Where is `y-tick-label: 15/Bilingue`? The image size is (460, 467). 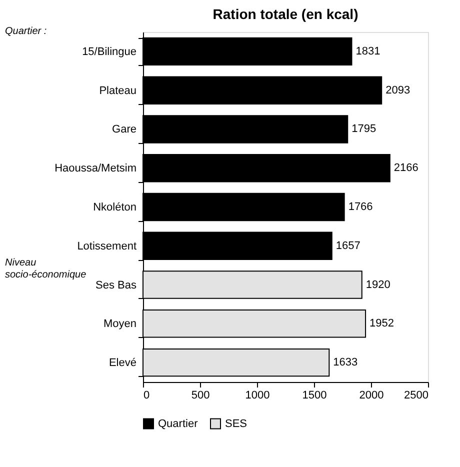 y-tick-label: 15/Bilingue is located at coordinates (109, 52).